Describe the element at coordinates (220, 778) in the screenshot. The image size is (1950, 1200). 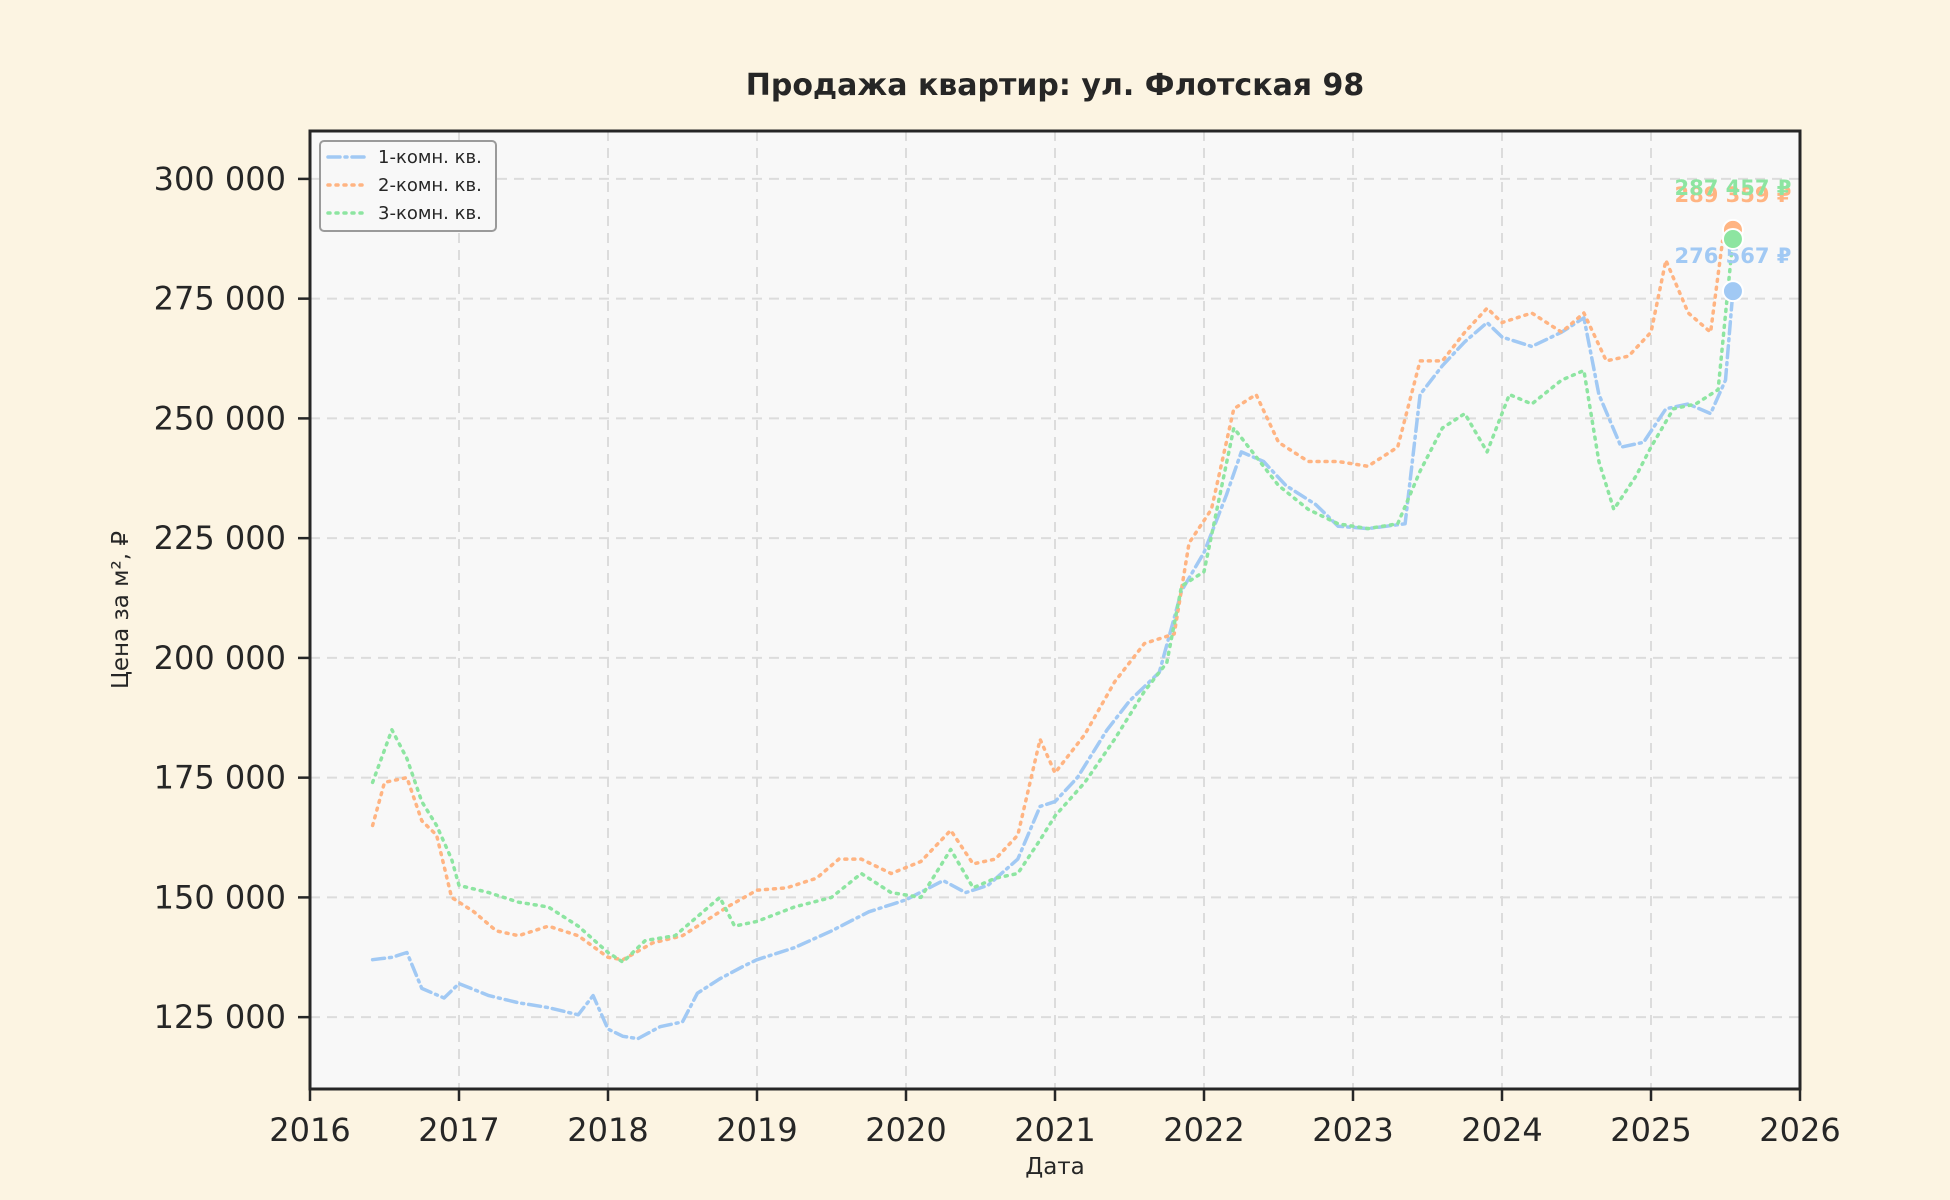
I see `y-tick-label: 175 000` at that location.